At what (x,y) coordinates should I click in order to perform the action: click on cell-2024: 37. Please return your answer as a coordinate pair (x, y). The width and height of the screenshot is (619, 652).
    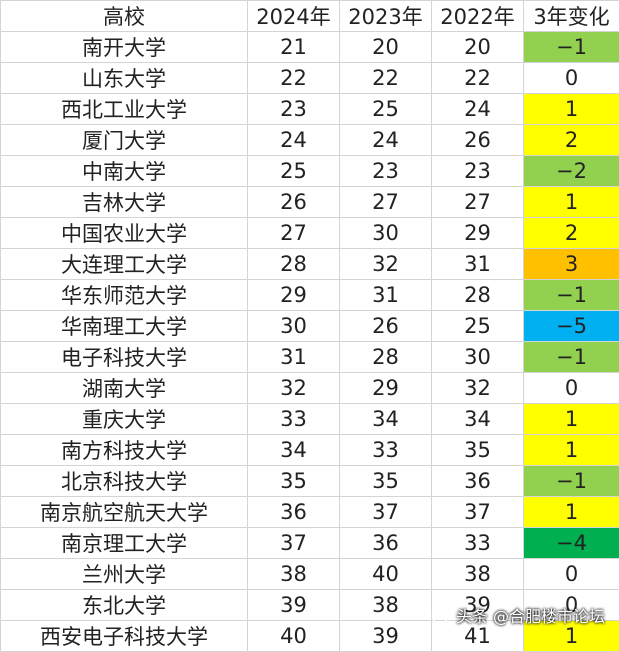
    Looking at the image, I should click on (294, 543).